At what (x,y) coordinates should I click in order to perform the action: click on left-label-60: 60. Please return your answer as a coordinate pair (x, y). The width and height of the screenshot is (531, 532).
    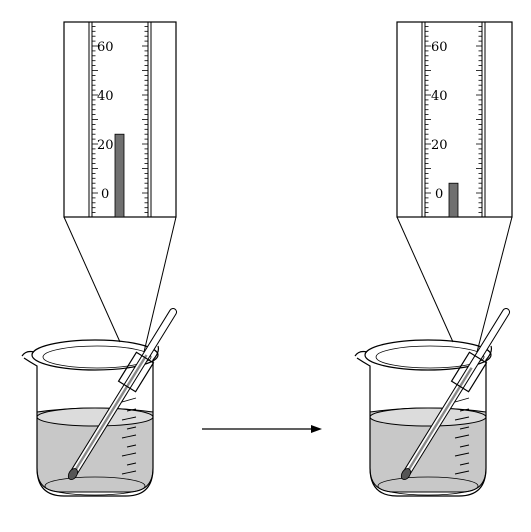
    Looking at the image, I should click on (105, 47).